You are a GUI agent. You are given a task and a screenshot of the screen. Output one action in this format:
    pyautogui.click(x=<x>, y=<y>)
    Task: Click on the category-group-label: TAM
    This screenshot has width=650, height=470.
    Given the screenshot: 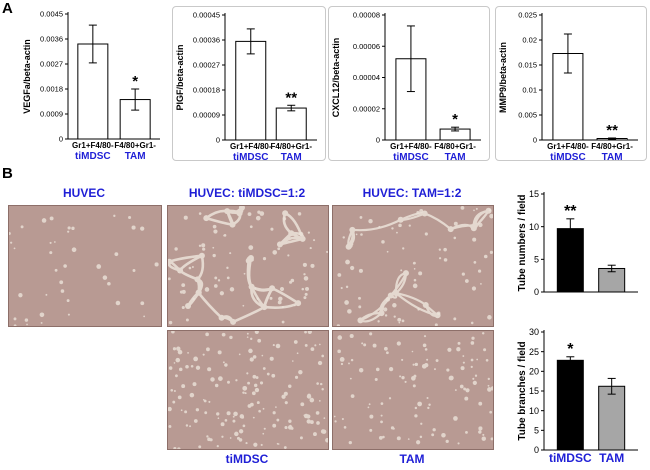 What is the action you would take?
    pyautogui.click(x=135, y=156)
    